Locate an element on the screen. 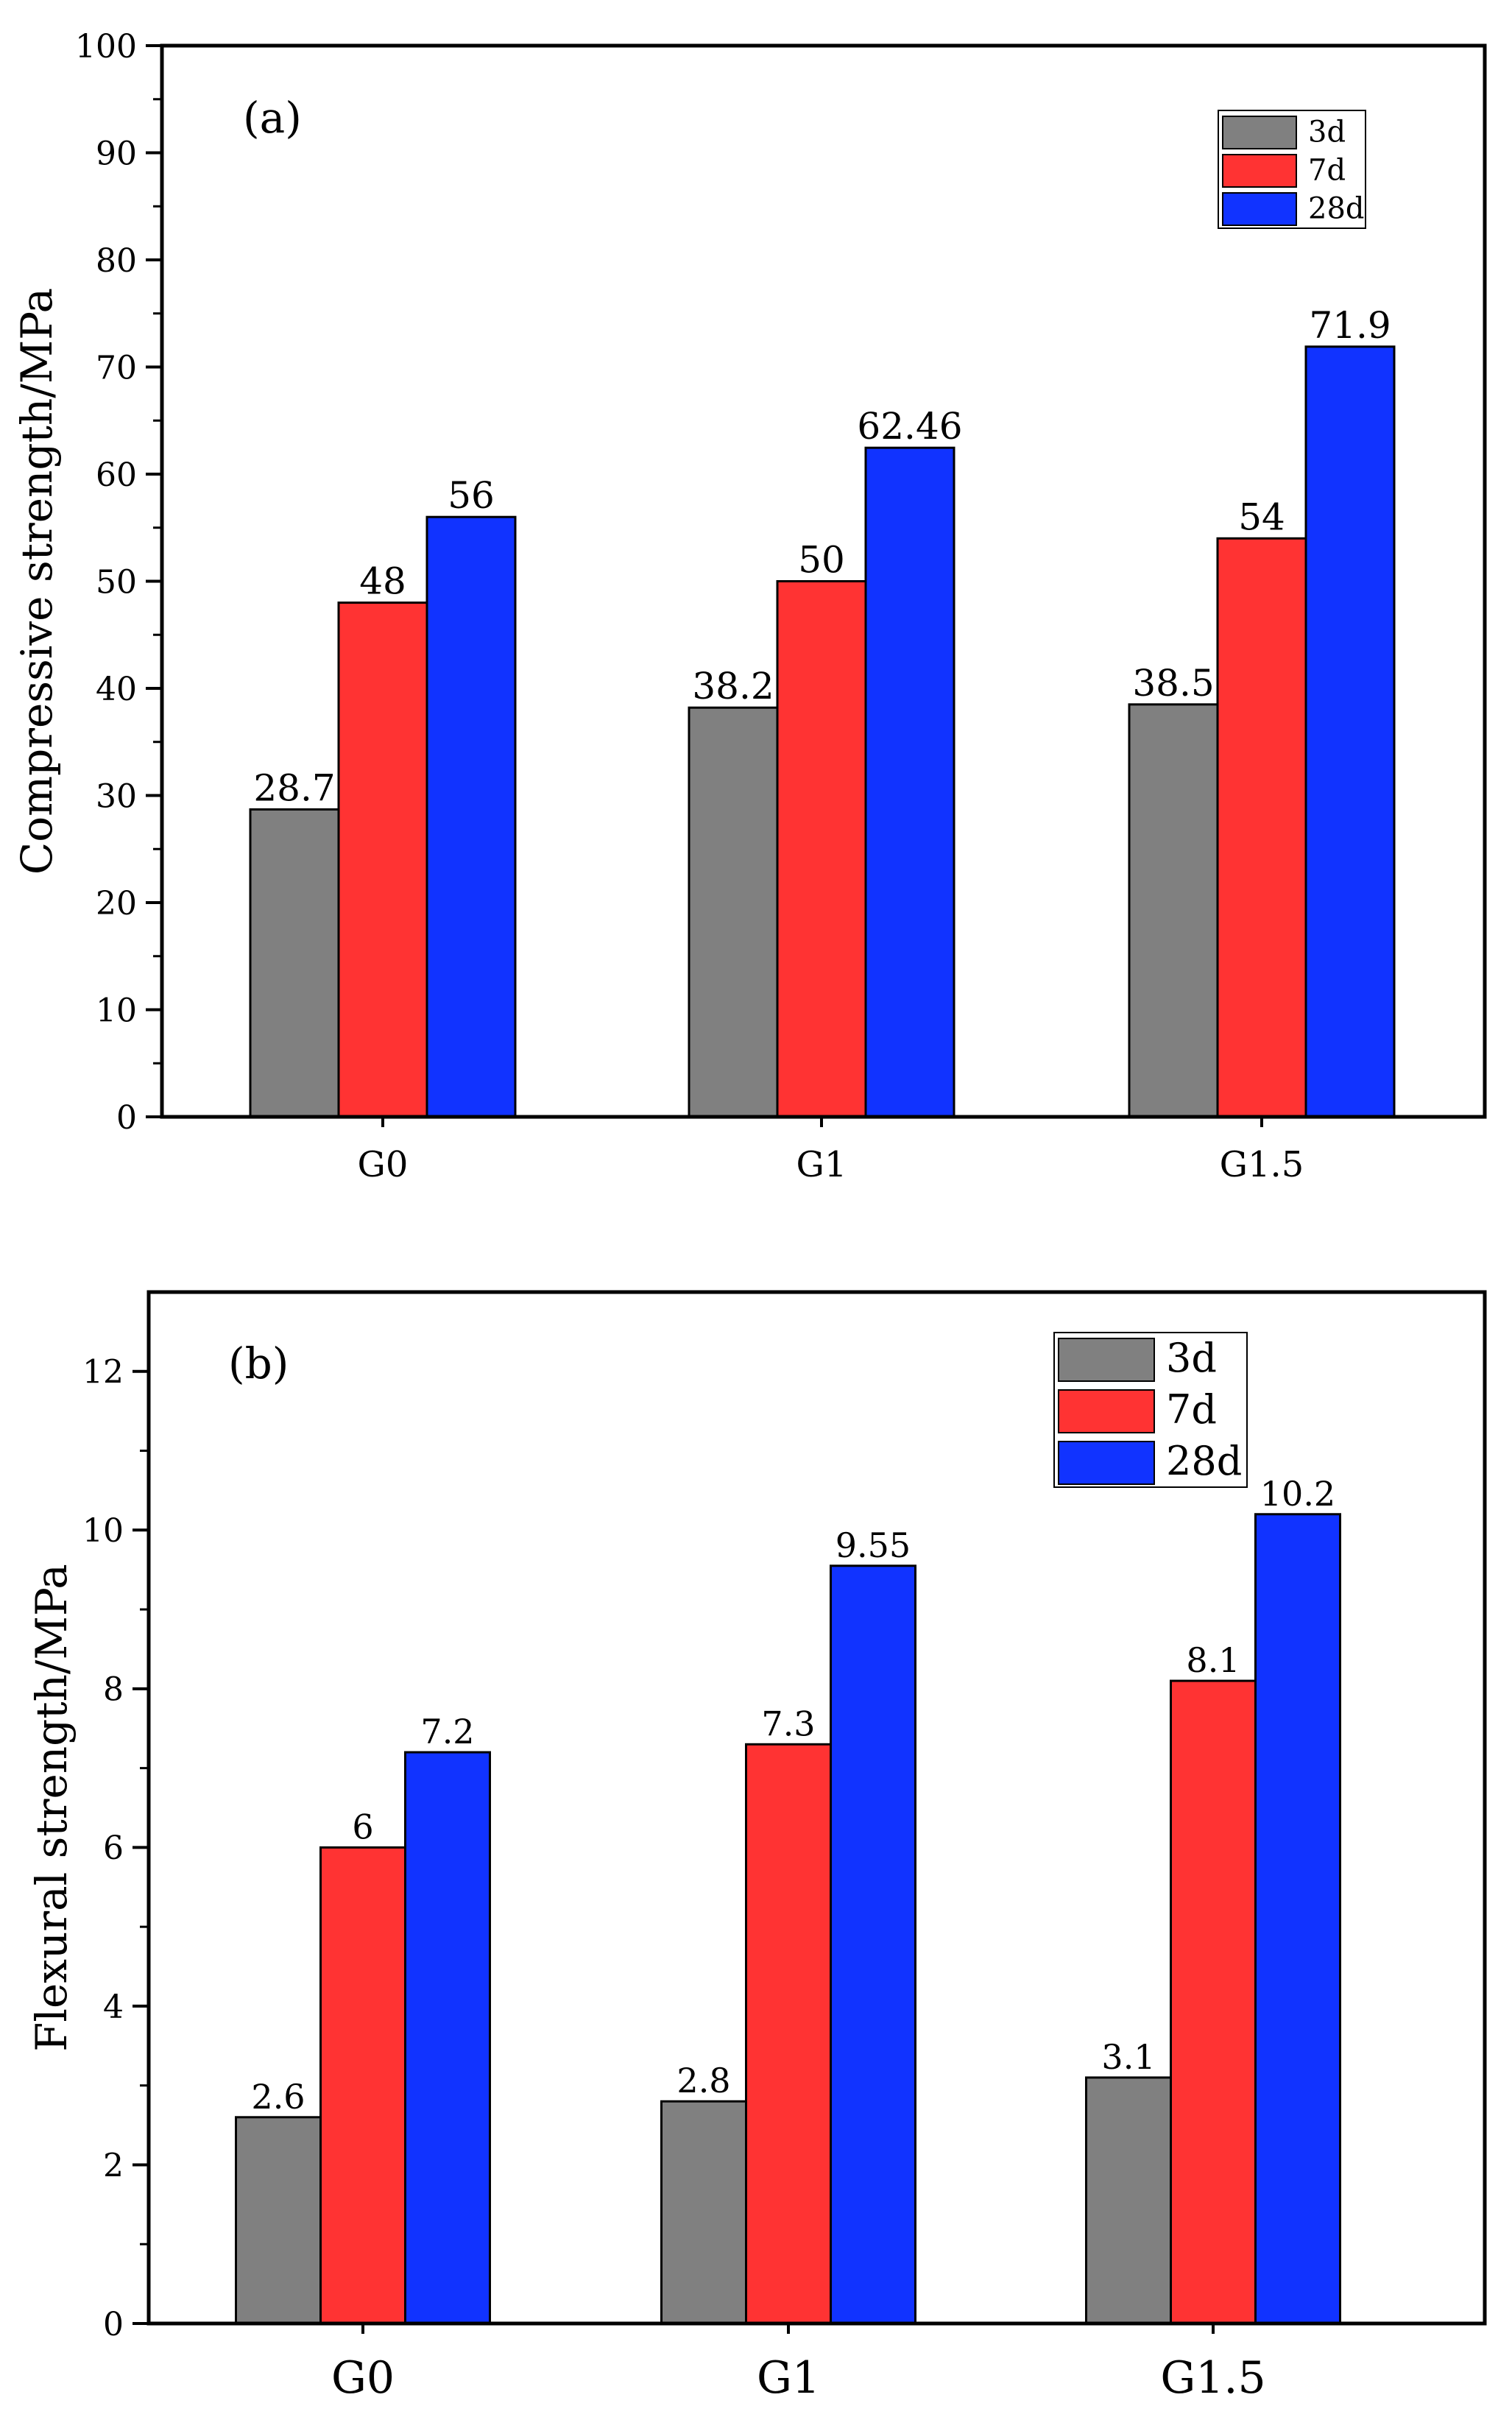 This screenshot has height=2417, width=1512. data-label-G0-7d: 6 is located at coordinates (362, 1826).